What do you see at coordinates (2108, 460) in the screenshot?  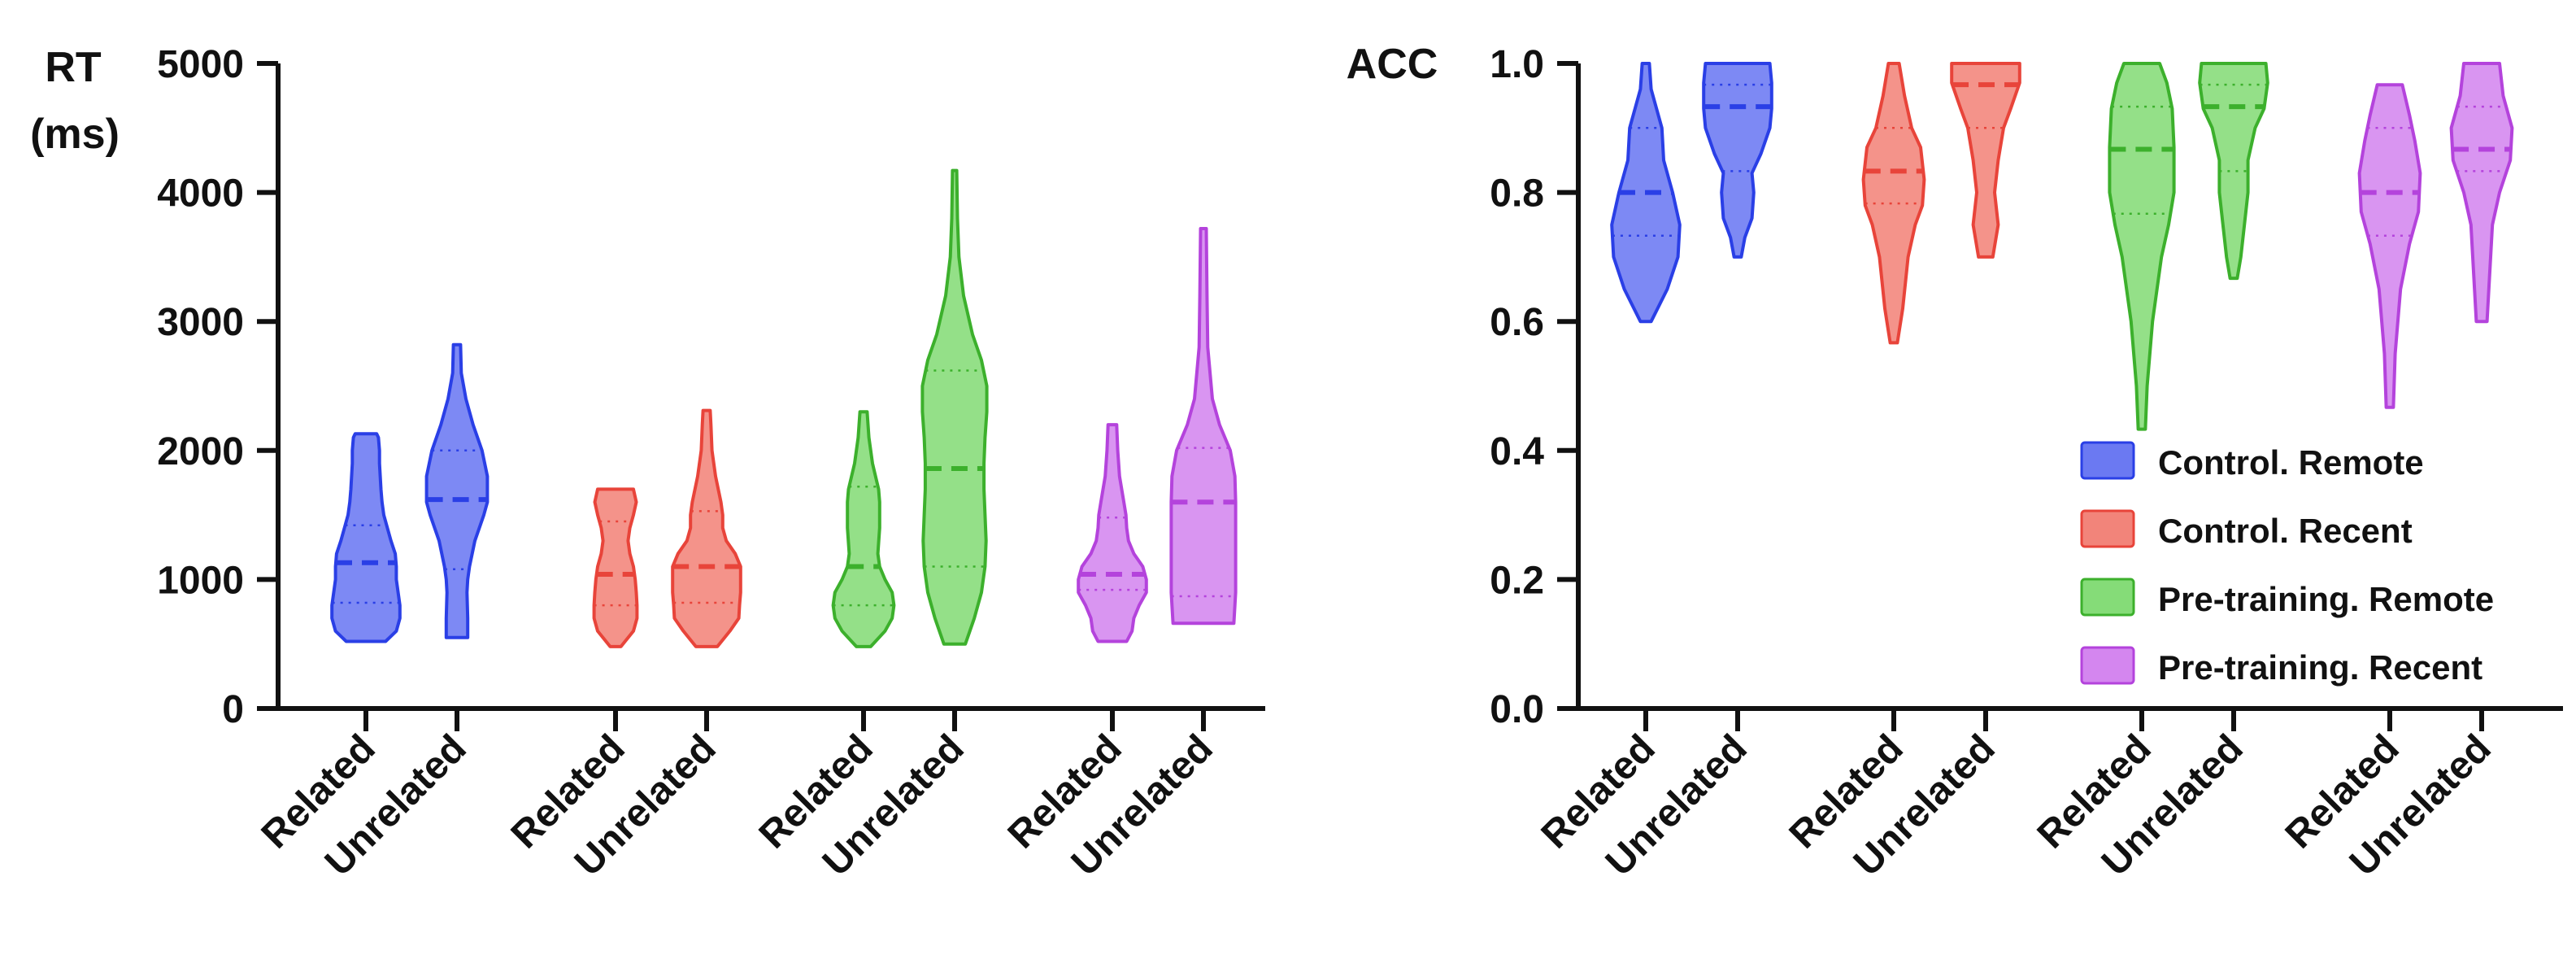 I see `legend-swatch-control-remote` at bounding box center [2108, 460].